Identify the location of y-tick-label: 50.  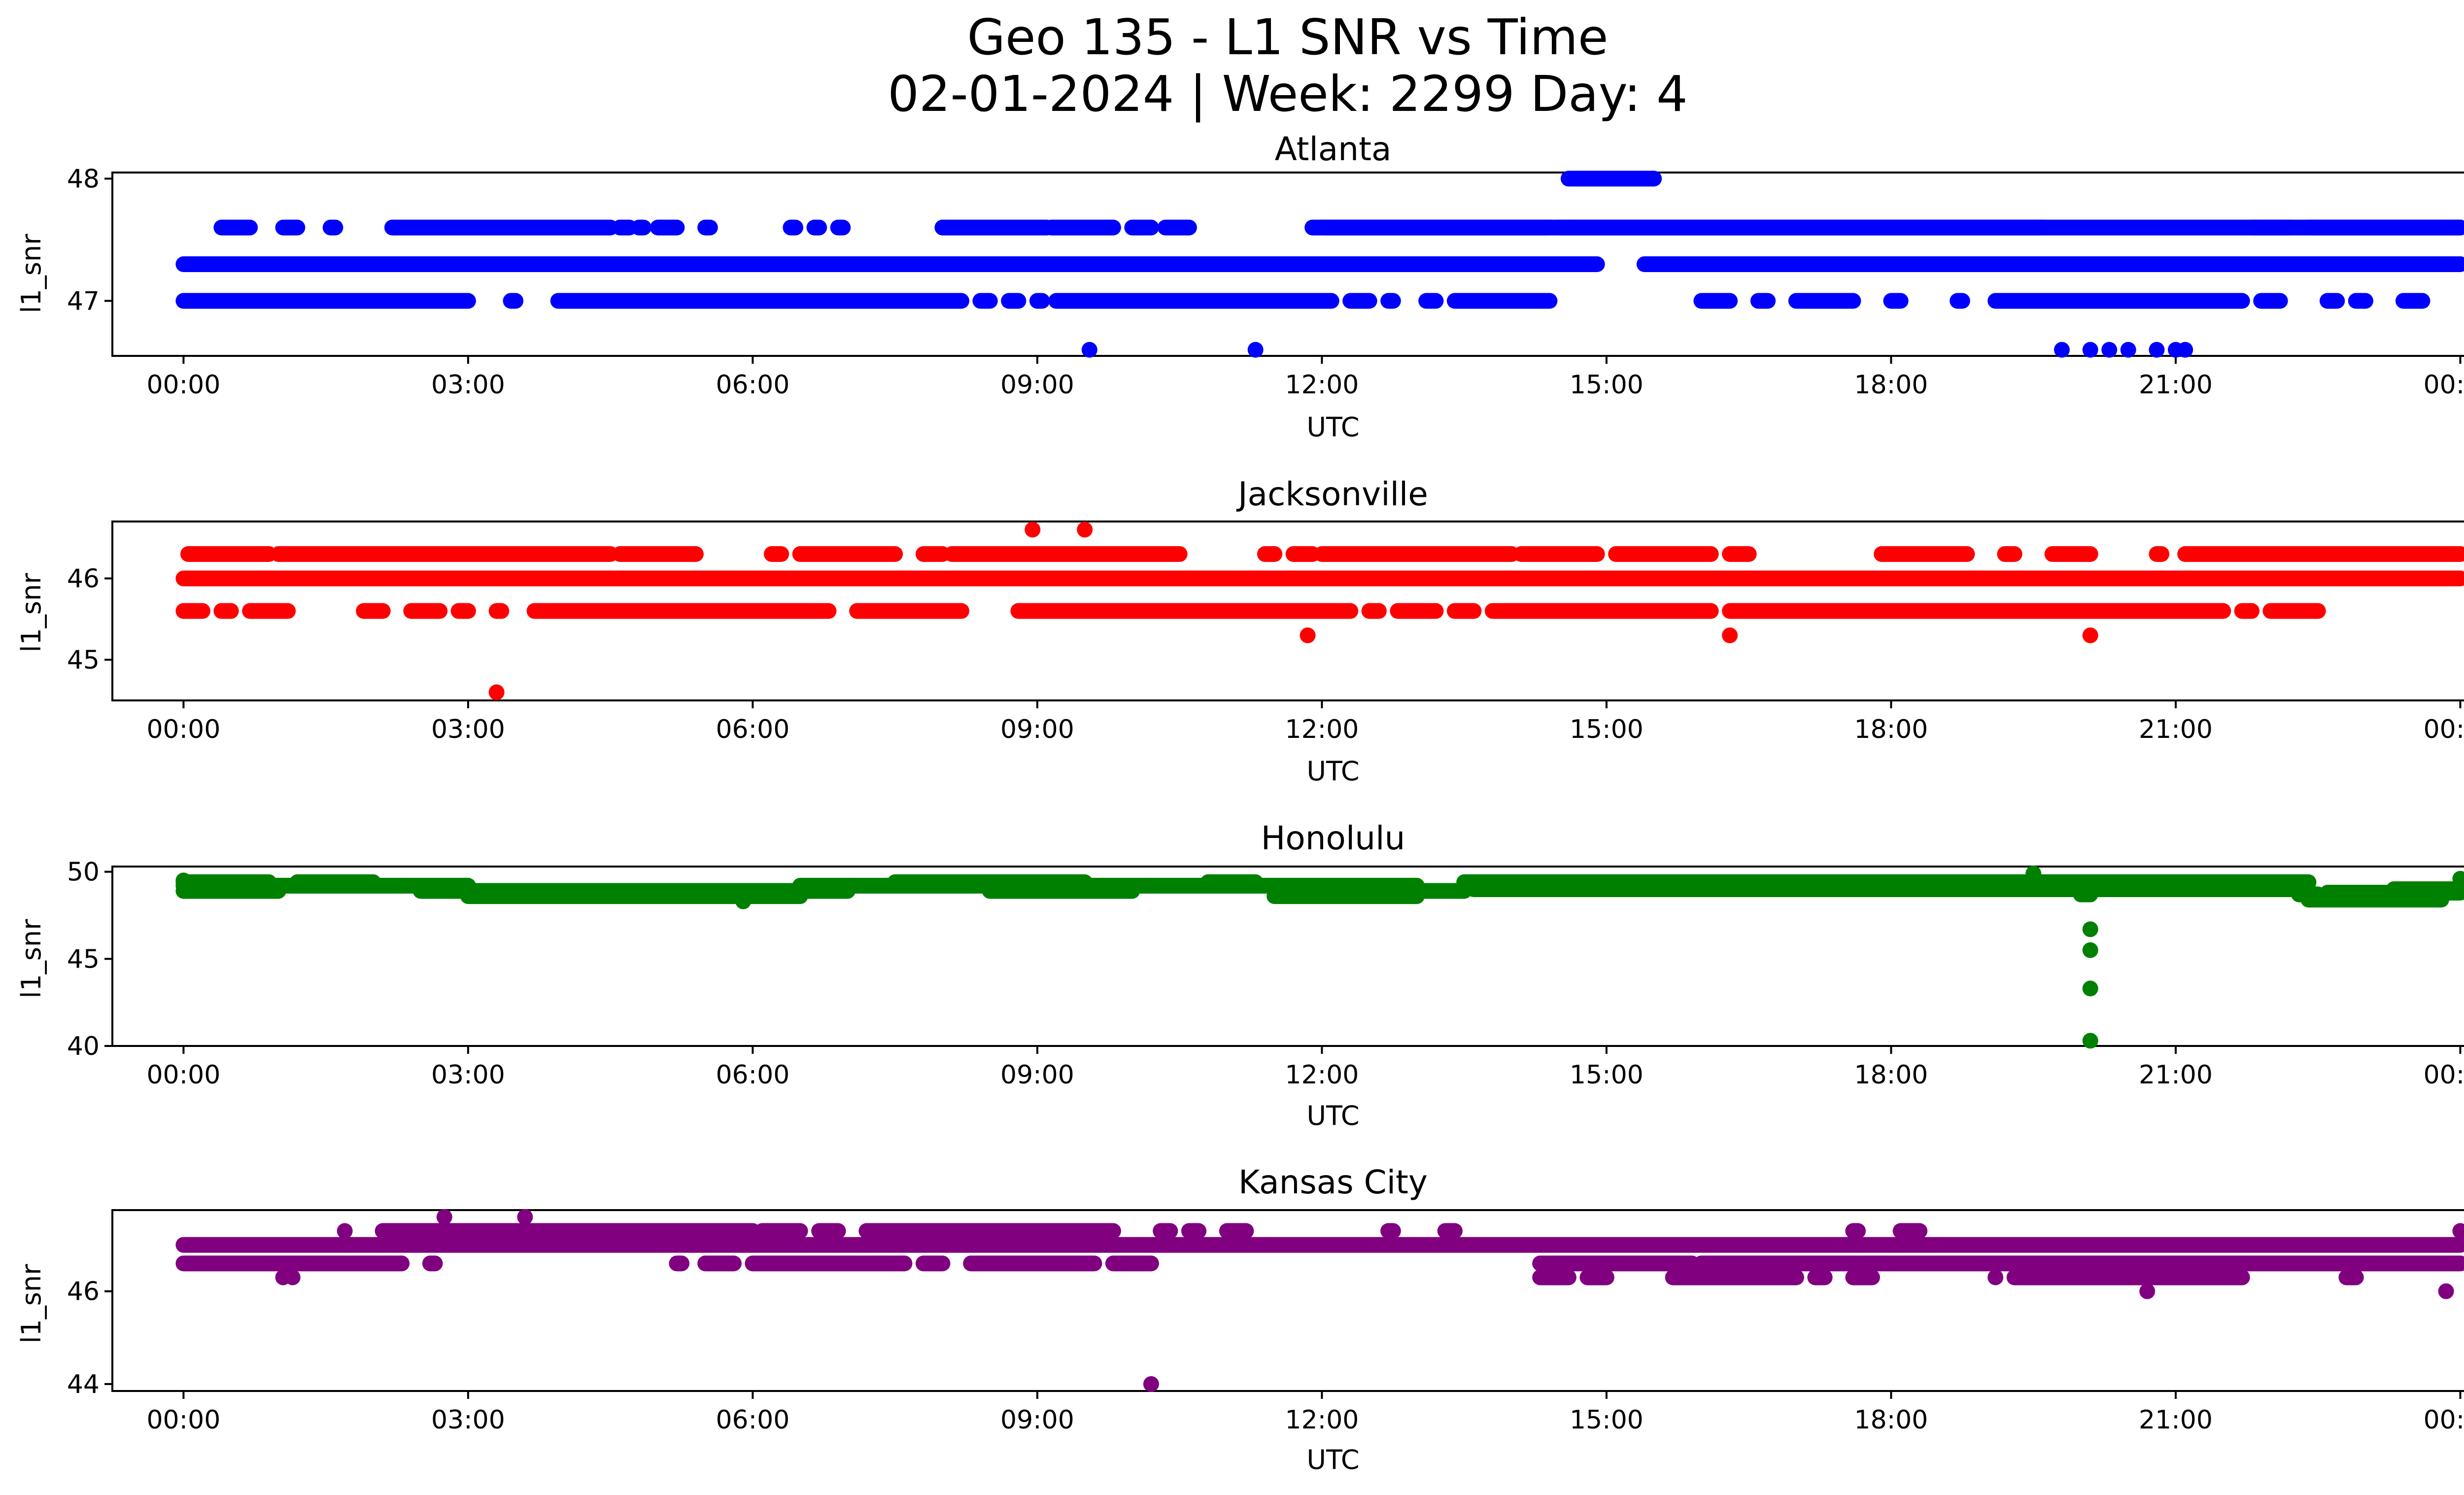
(83, 872).